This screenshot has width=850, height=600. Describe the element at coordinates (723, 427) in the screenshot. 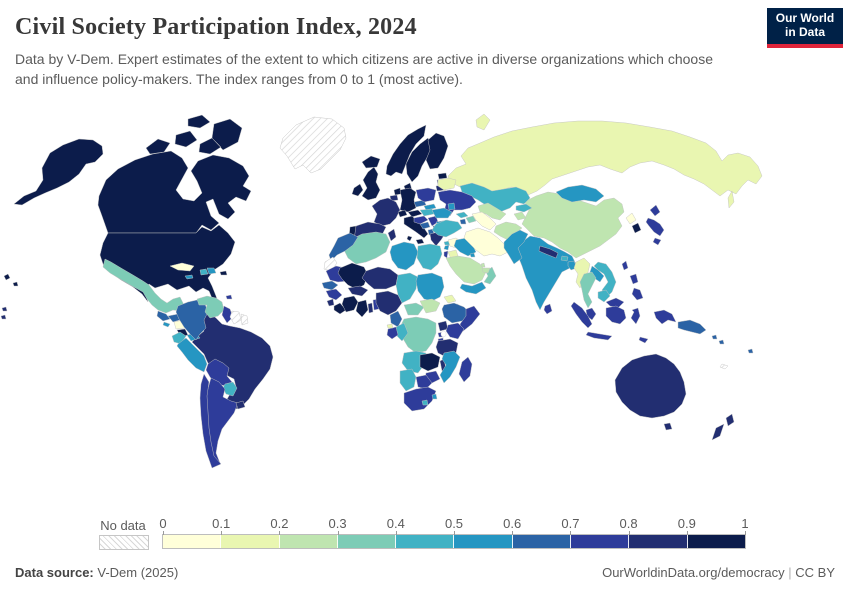

I see `country-newzealand` at that location.